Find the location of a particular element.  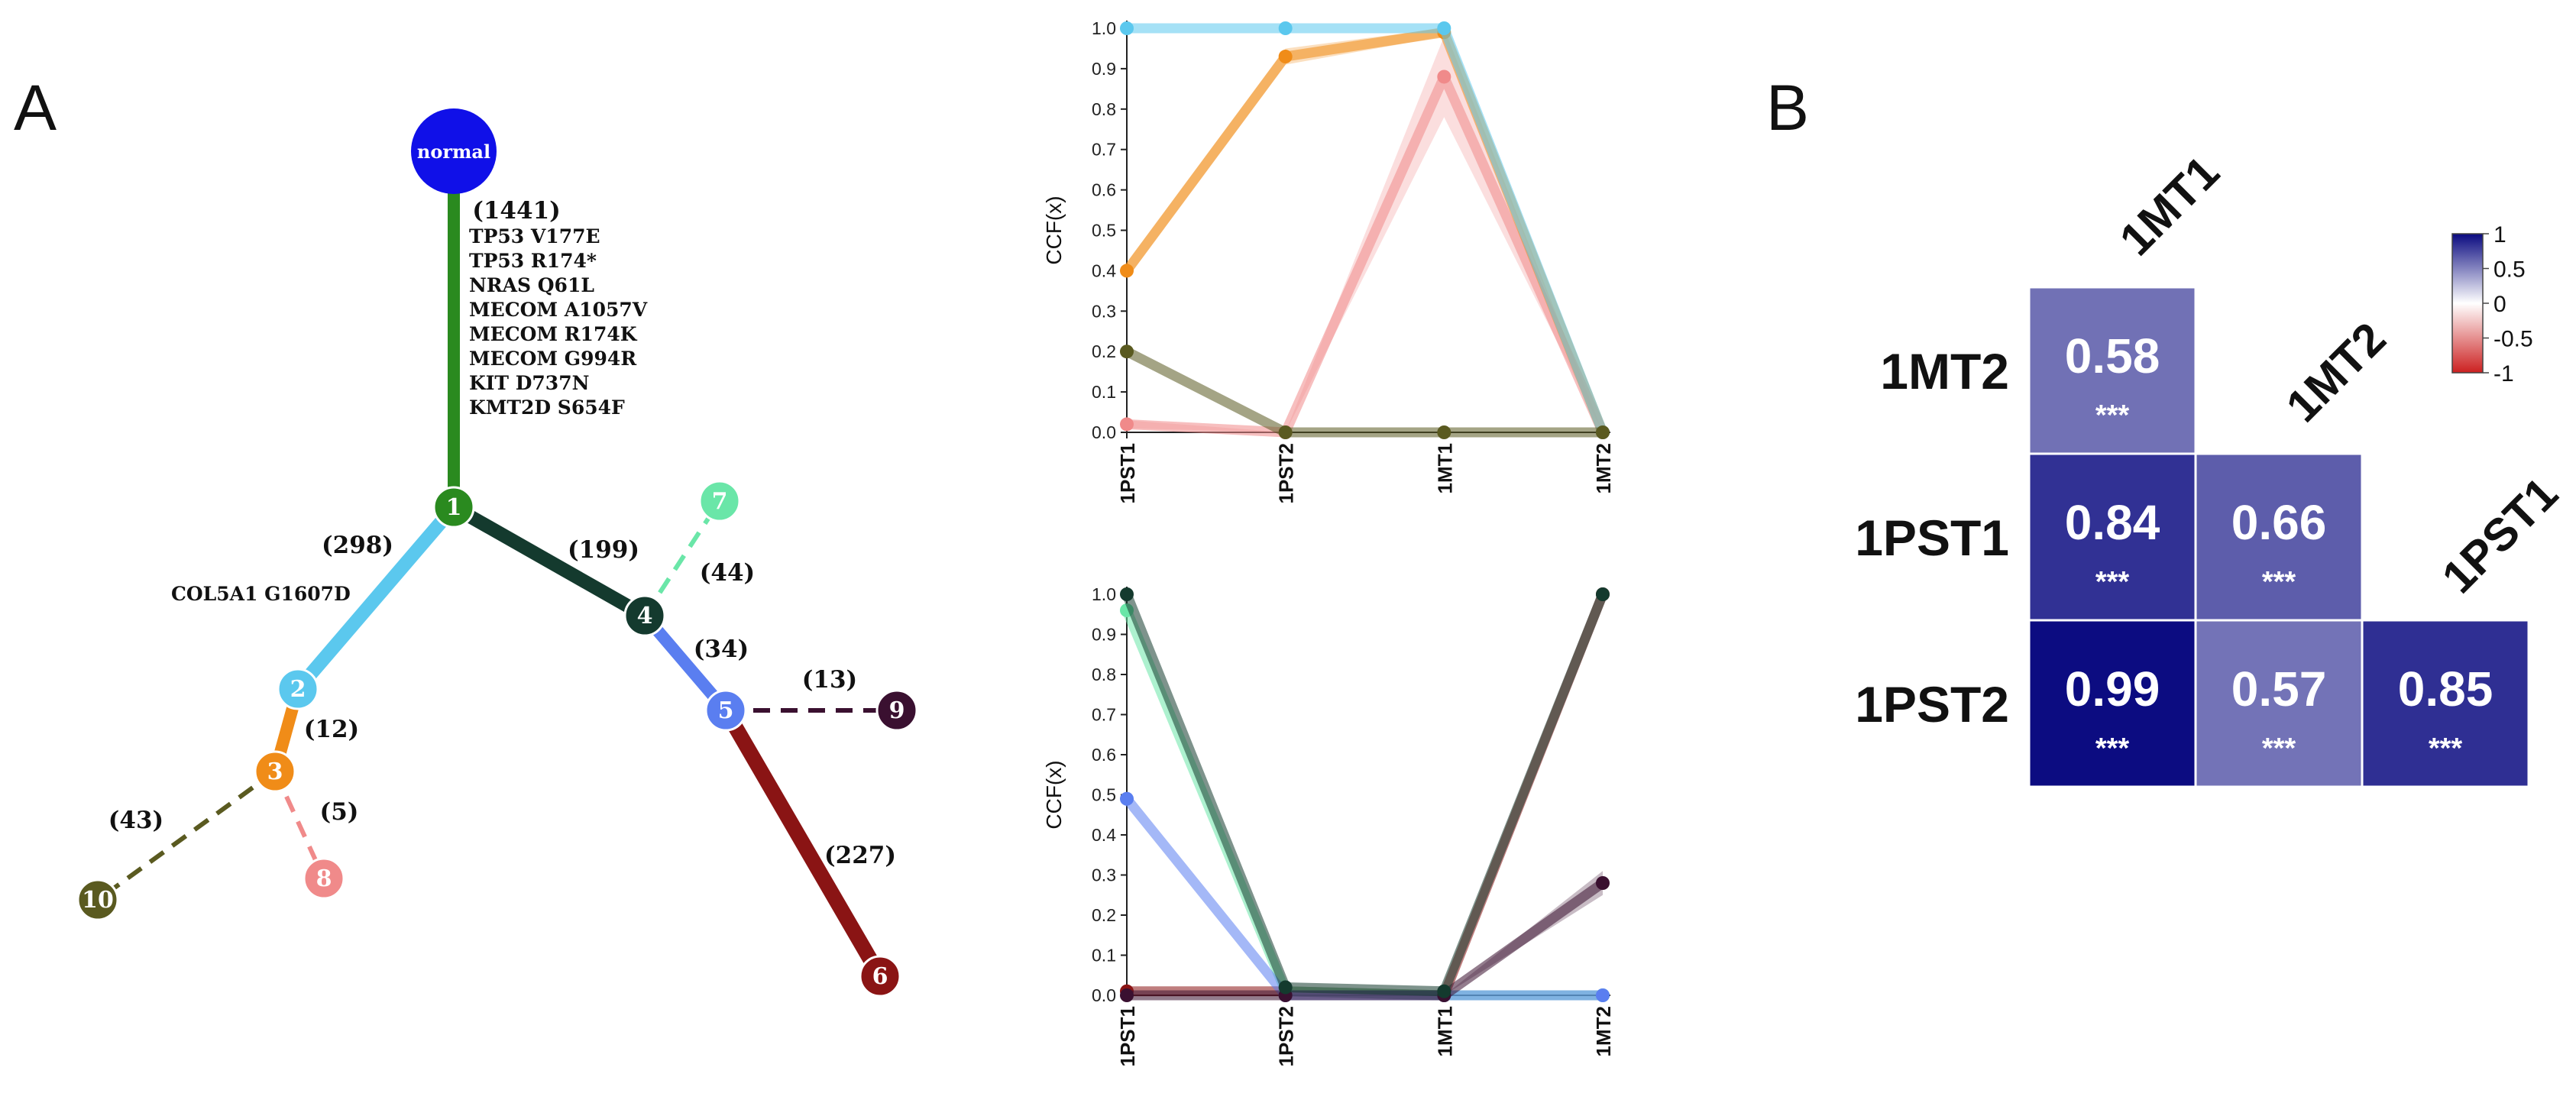

heatmap-col-label: 1MT2 is located at coordinates (2336, 372).